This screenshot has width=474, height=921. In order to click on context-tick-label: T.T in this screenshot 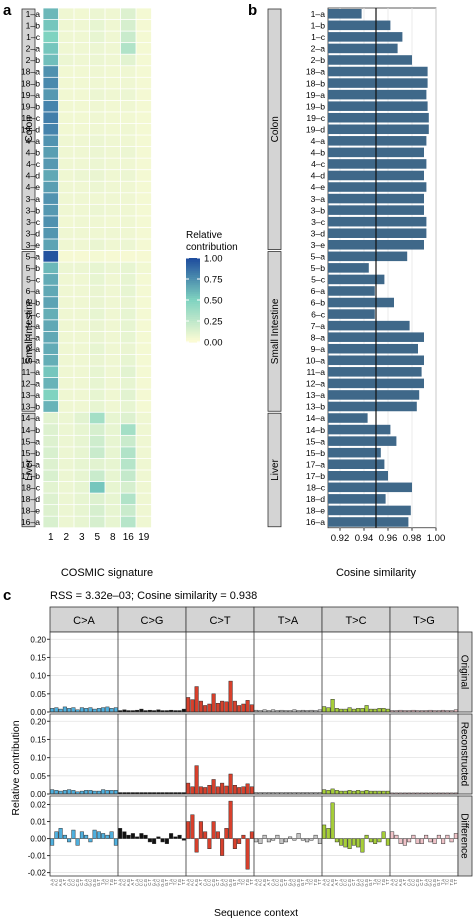, I will do `click(115, 882)`.